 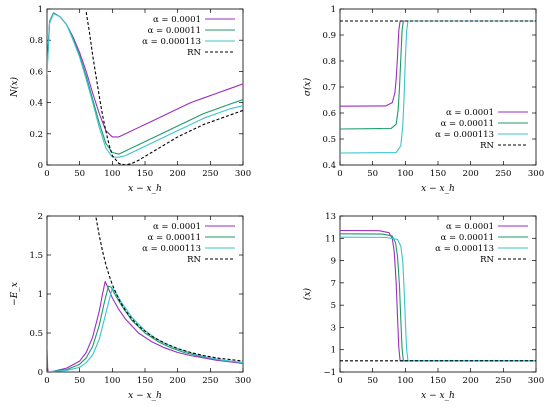 I want to click on y-axis-label: (x), so click(x=307, y=293).